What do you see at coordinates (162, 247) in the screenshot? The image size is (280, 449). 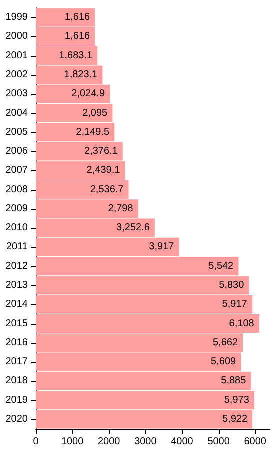 I see `data-label: 3,917` at bounding box center [162, 247].